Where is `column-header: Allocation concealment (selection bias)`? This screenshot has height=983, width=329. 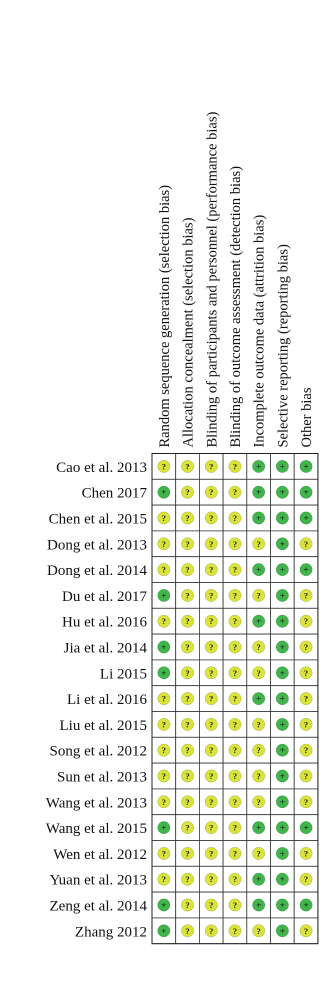 column-header: Allocation concealment (selection bias) is located at coordinates (189, 332).